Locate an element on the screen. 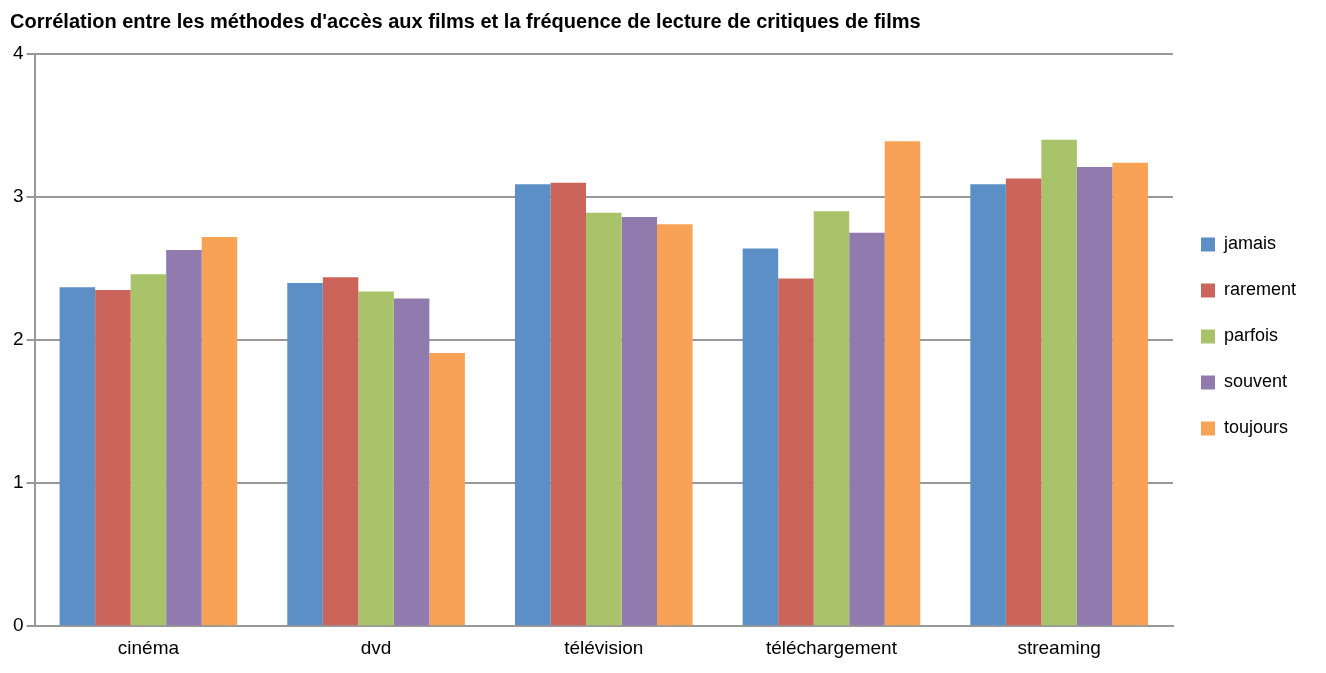  chart-title: Corrélation entre les méthodes d'accès aux films et la fréquence de lecture de critiques de films is located at coordinates (465, 20).